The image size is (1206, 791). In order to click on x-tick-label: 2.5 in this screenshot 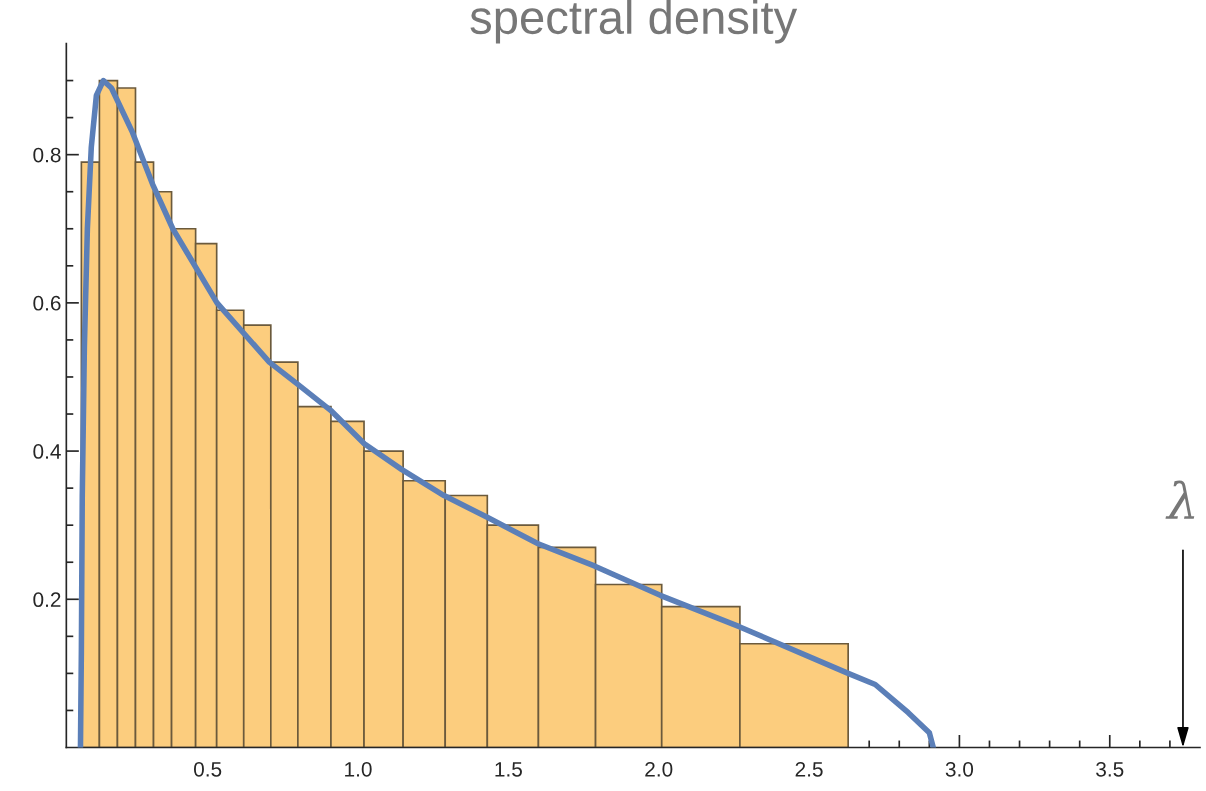, I will do `click(809, 769)`.